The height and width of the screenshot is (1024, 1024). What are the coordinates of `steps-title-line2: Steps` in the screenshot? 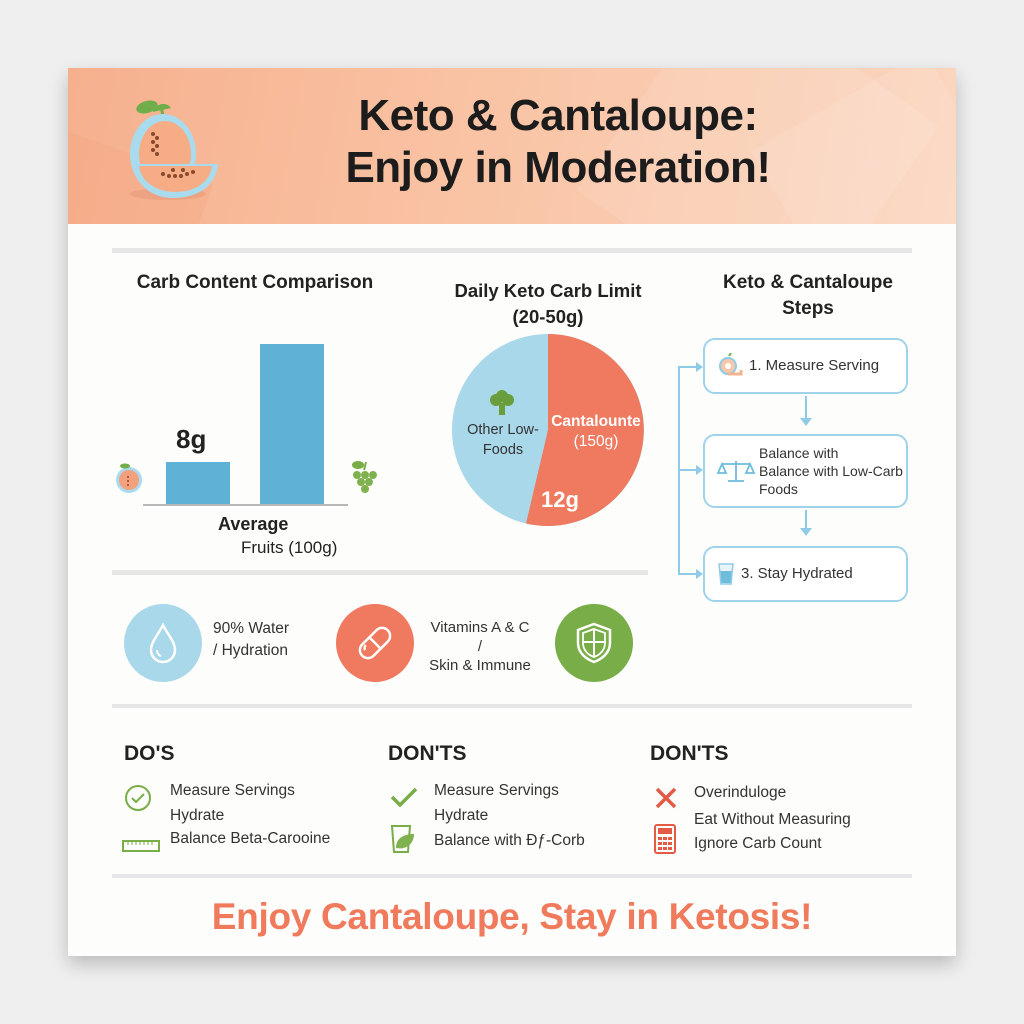 It's located at (808, 308).